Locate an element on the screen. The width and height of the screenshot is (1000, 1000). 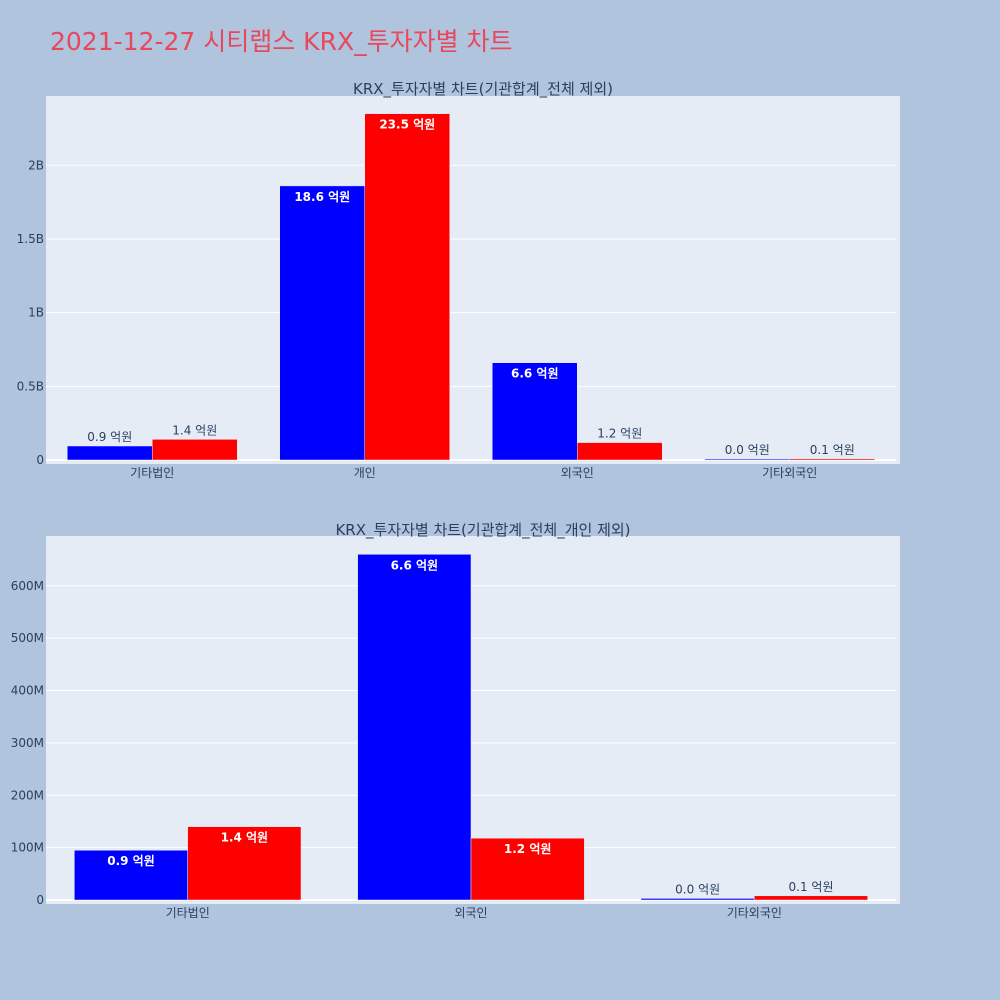
y-tick-label: 1B is located at coordinates (36, 313).